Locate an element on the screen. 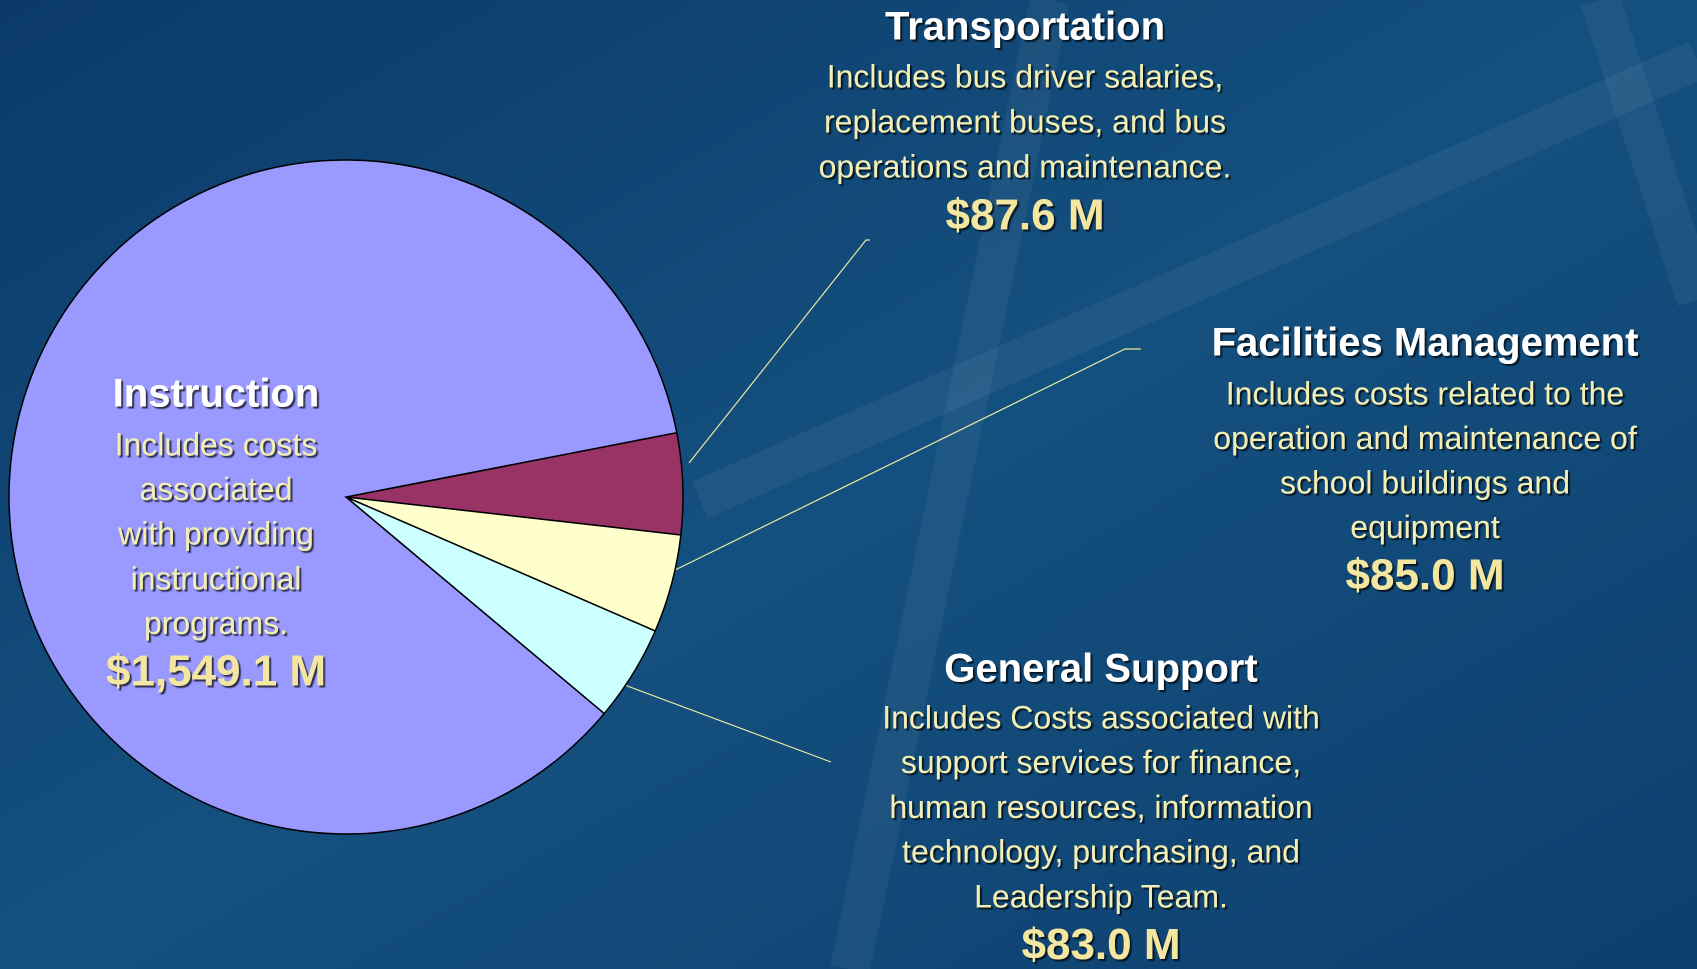 This screenshot has height=969, width=1697. description-line: school buildings and is located at coordinates (1425, 482).